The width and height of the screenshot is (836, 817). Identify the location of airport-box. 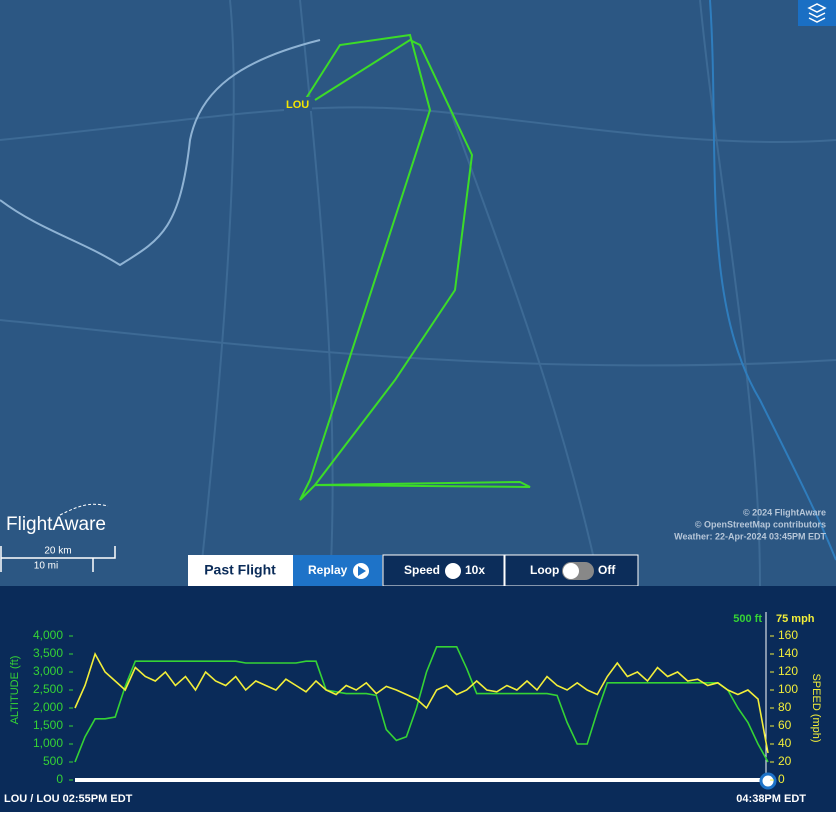
(298, 104).